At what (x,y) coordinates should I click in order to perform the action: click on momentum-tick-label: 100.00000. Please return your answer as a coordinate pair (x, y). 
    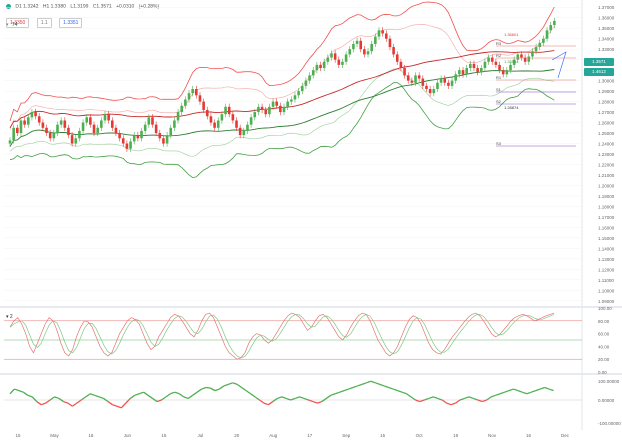
    Looking at the image, I should click on (609, 381).